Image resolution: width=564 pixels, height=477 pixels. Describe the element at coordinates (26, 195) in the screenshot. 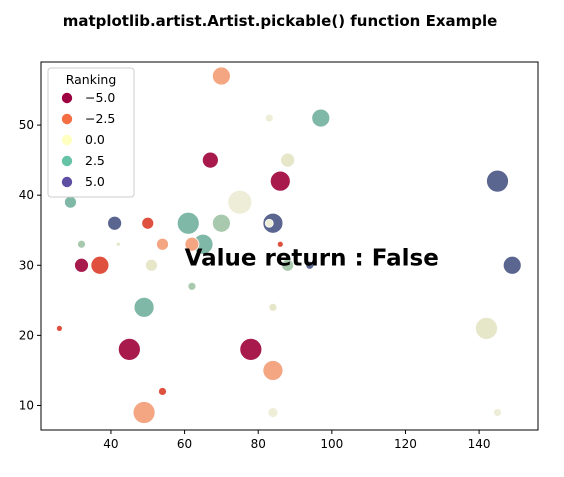

I see `y-tick-label-3: 40` at that location.